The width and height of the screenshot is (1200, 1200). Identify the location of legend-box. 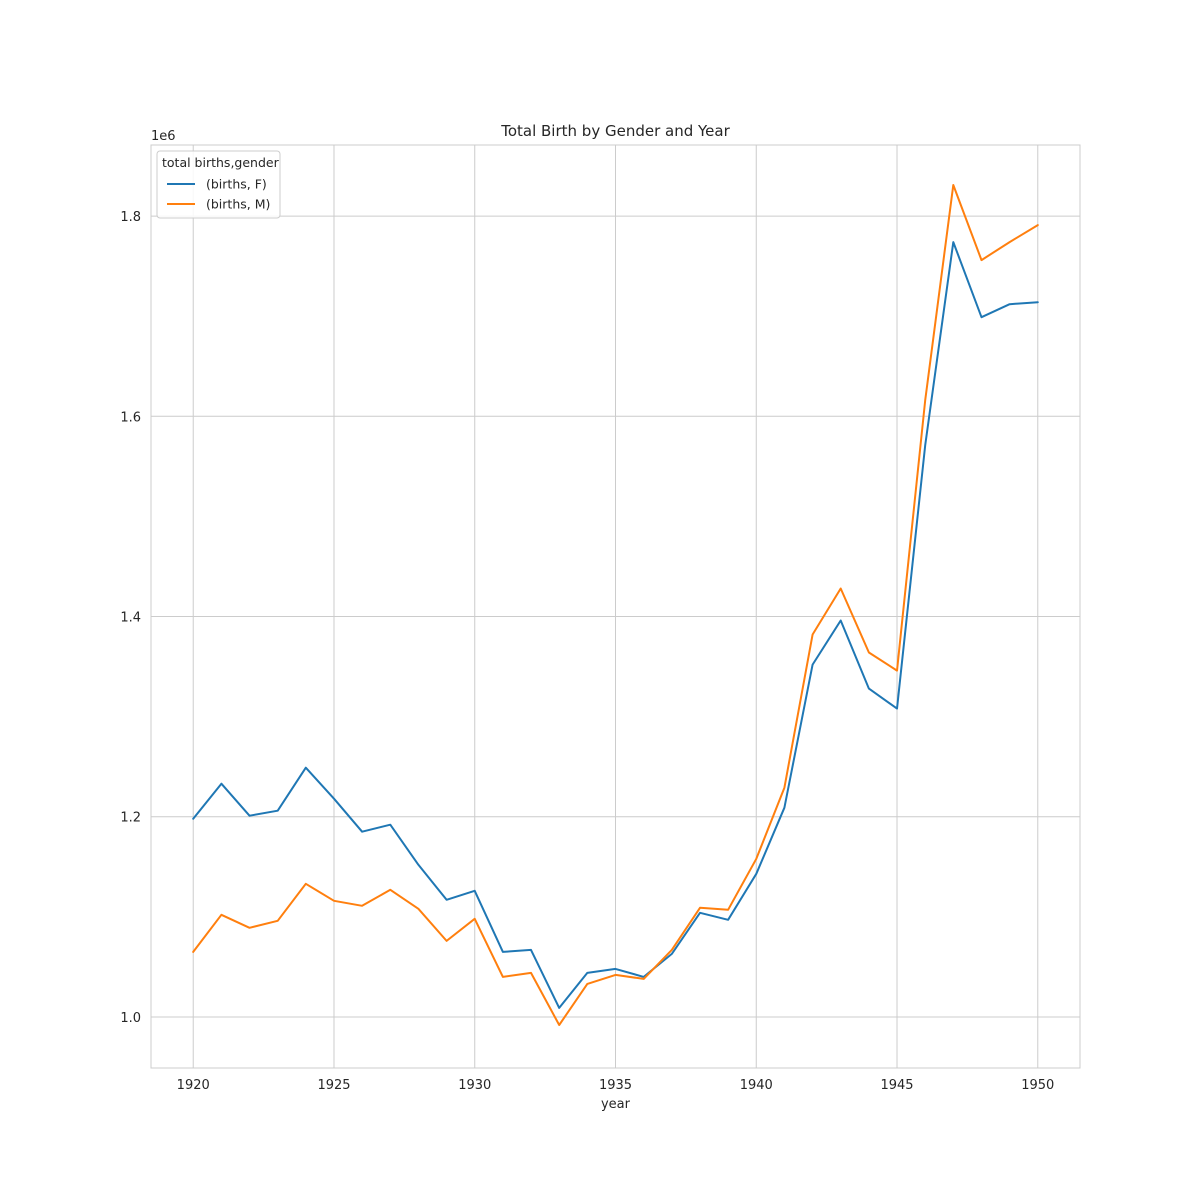
(218, 184).